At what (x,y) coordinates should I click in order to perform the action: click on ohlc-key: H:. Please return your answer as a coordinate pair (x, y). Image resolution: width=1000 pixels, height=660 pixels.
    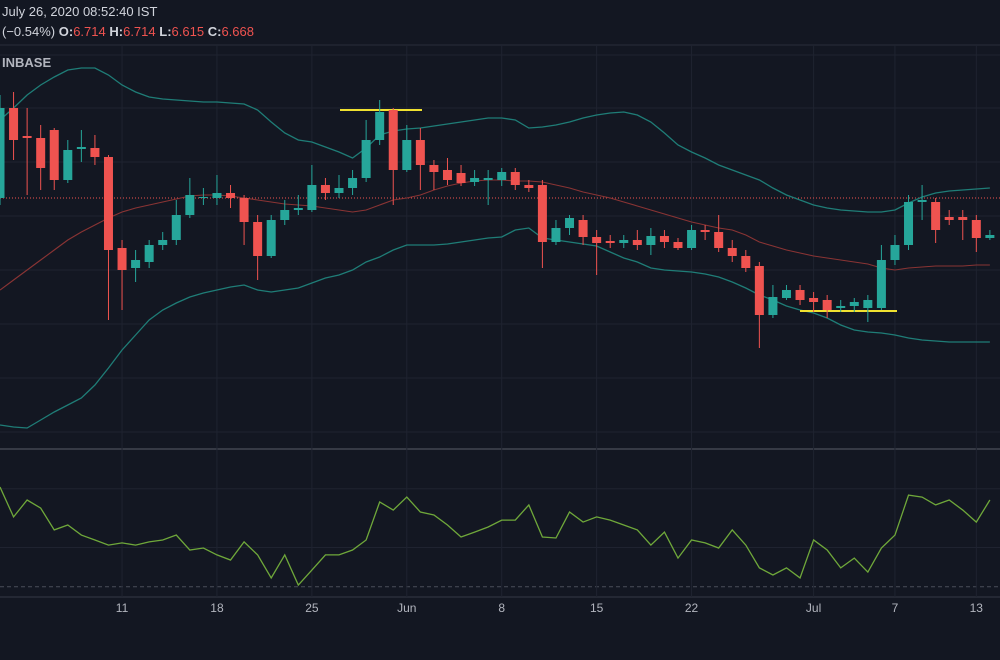
    Looking at the image, I should click on (116, 31).